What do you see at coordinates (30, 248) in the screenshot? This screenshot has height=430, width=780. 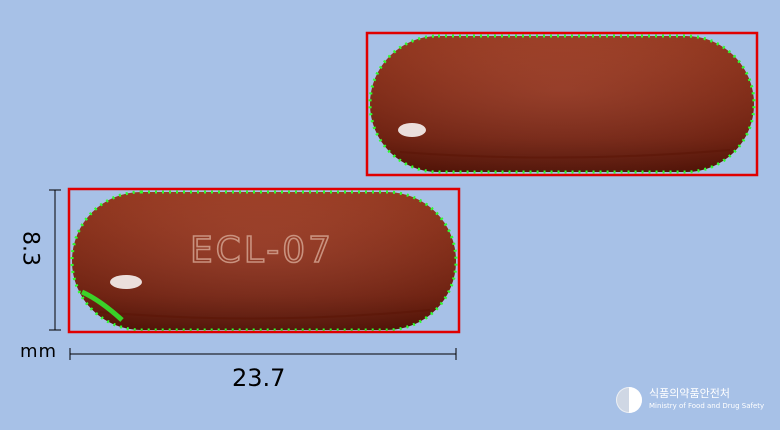 I see `height-dimension-label: 8.3` at bounding box center [30, 248].